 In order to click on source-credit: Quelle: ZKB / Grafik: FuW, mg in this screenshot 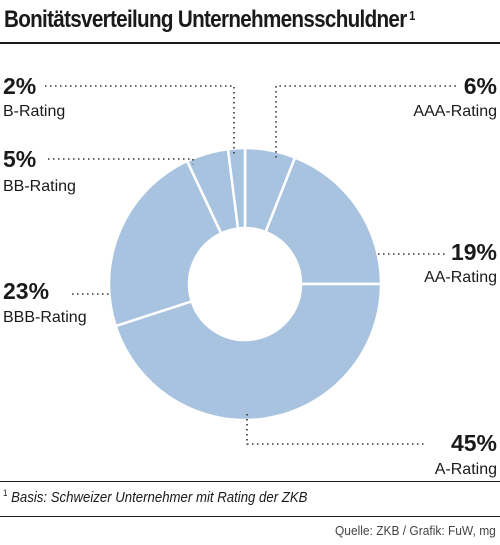, I will do `click(415, 530)`.